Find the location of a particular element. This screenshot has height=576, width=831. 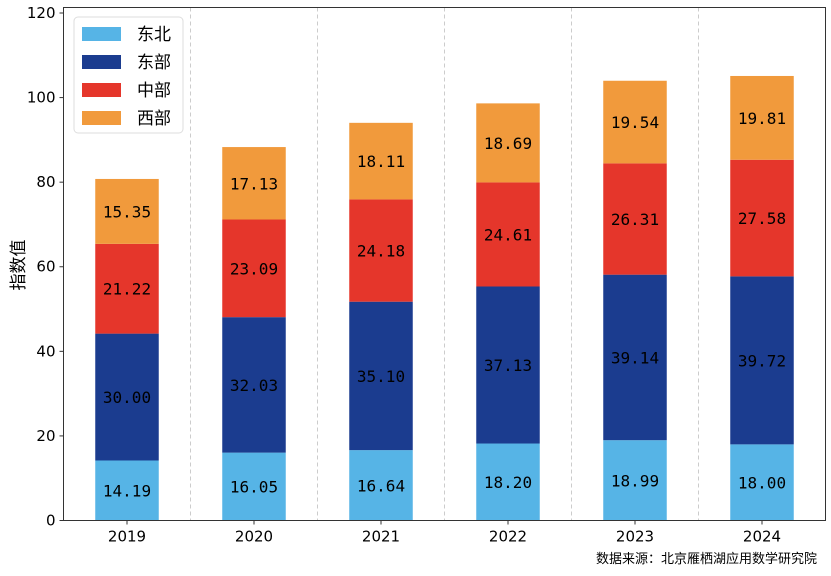

legend-swatch-西部 is located at coordinates (101, 118).